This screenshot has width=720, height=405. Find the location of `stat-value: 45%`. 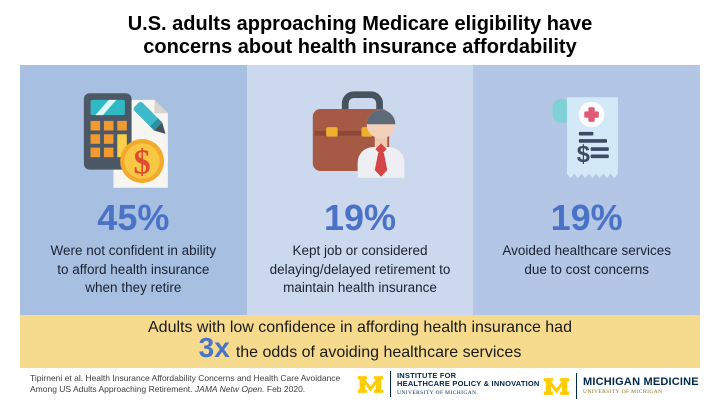

stat-value: 45% is located at coordinates (133, 217).